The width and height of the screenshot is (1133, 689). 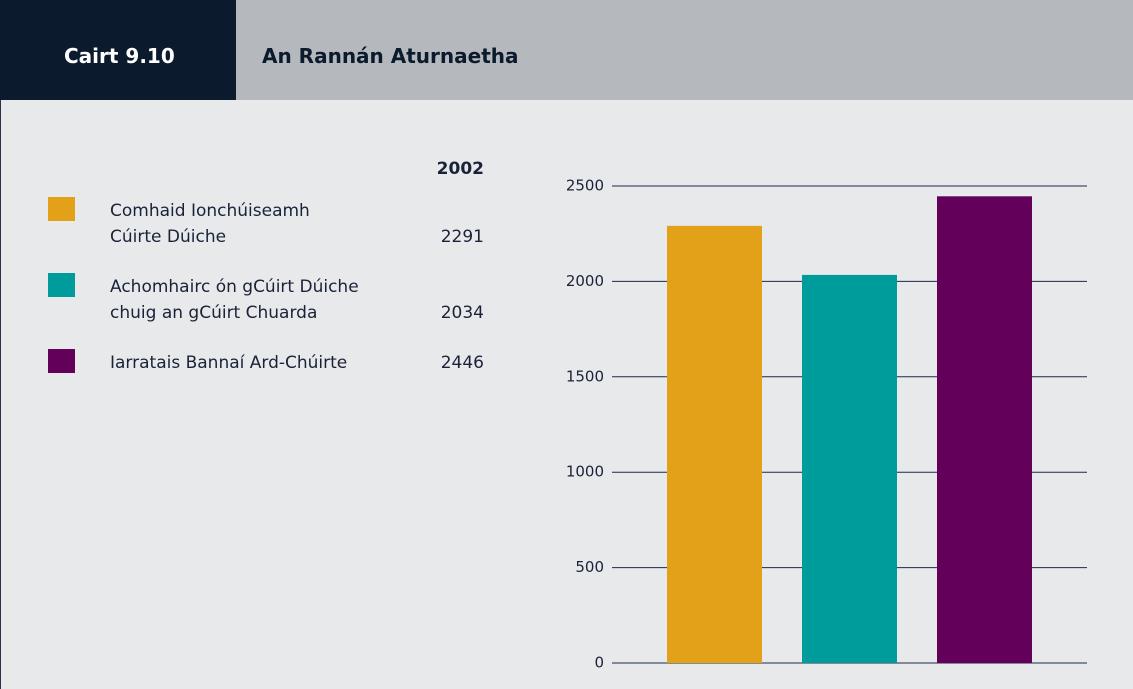 What do you see at coordinates (119, 56) in the screenshot?
I see `chart-label: Cairt 9.10` at bounding box center [119, 56].